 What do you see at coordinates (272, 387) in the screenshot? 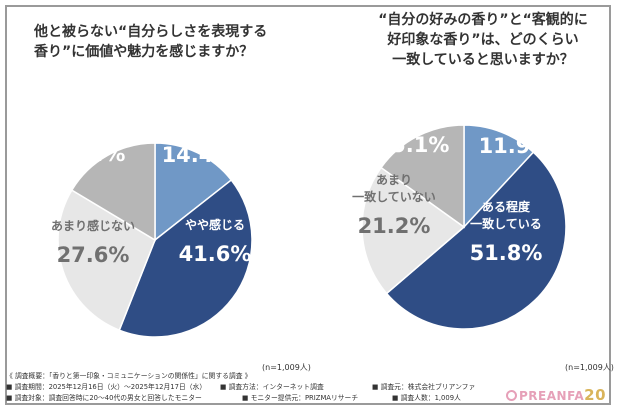
I see `survey-method: ■ 調査方法：インターネット調査` at bounding box center [272, 387].